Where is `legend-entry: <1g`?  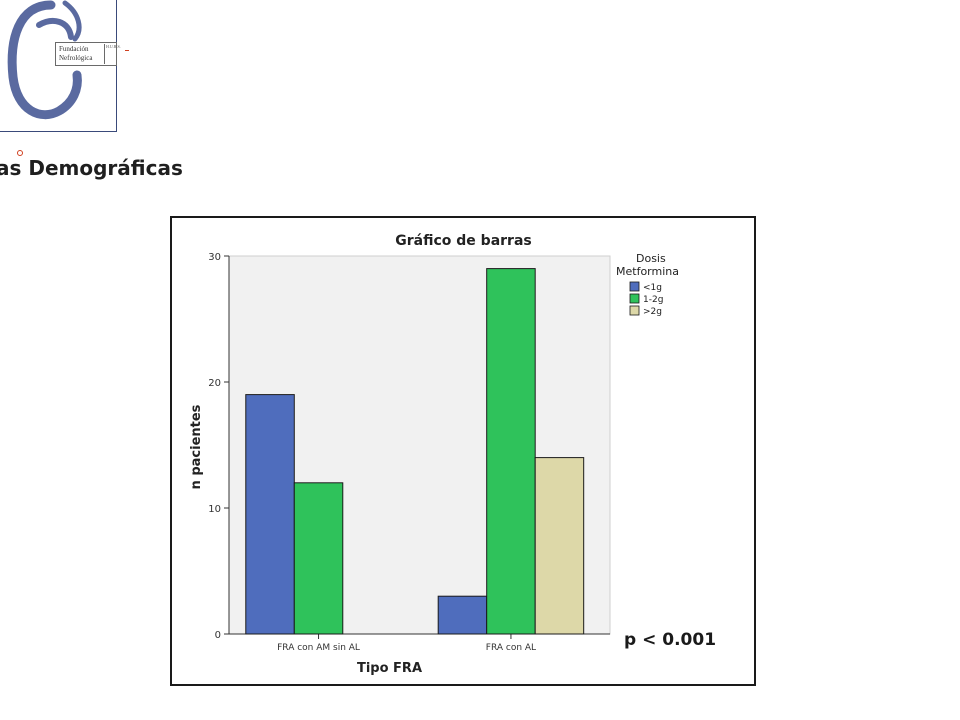 legend-entry: <1g is located at coordinates (652, 288).